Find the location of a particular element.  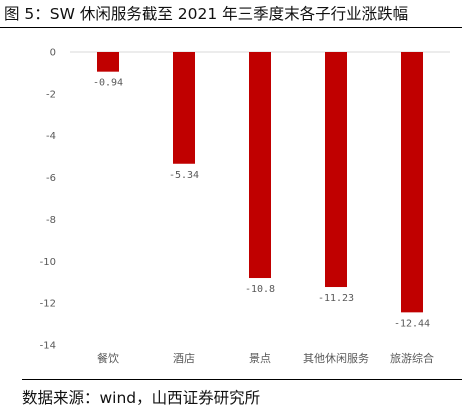

top-rule is located at coordinates (231, 27).